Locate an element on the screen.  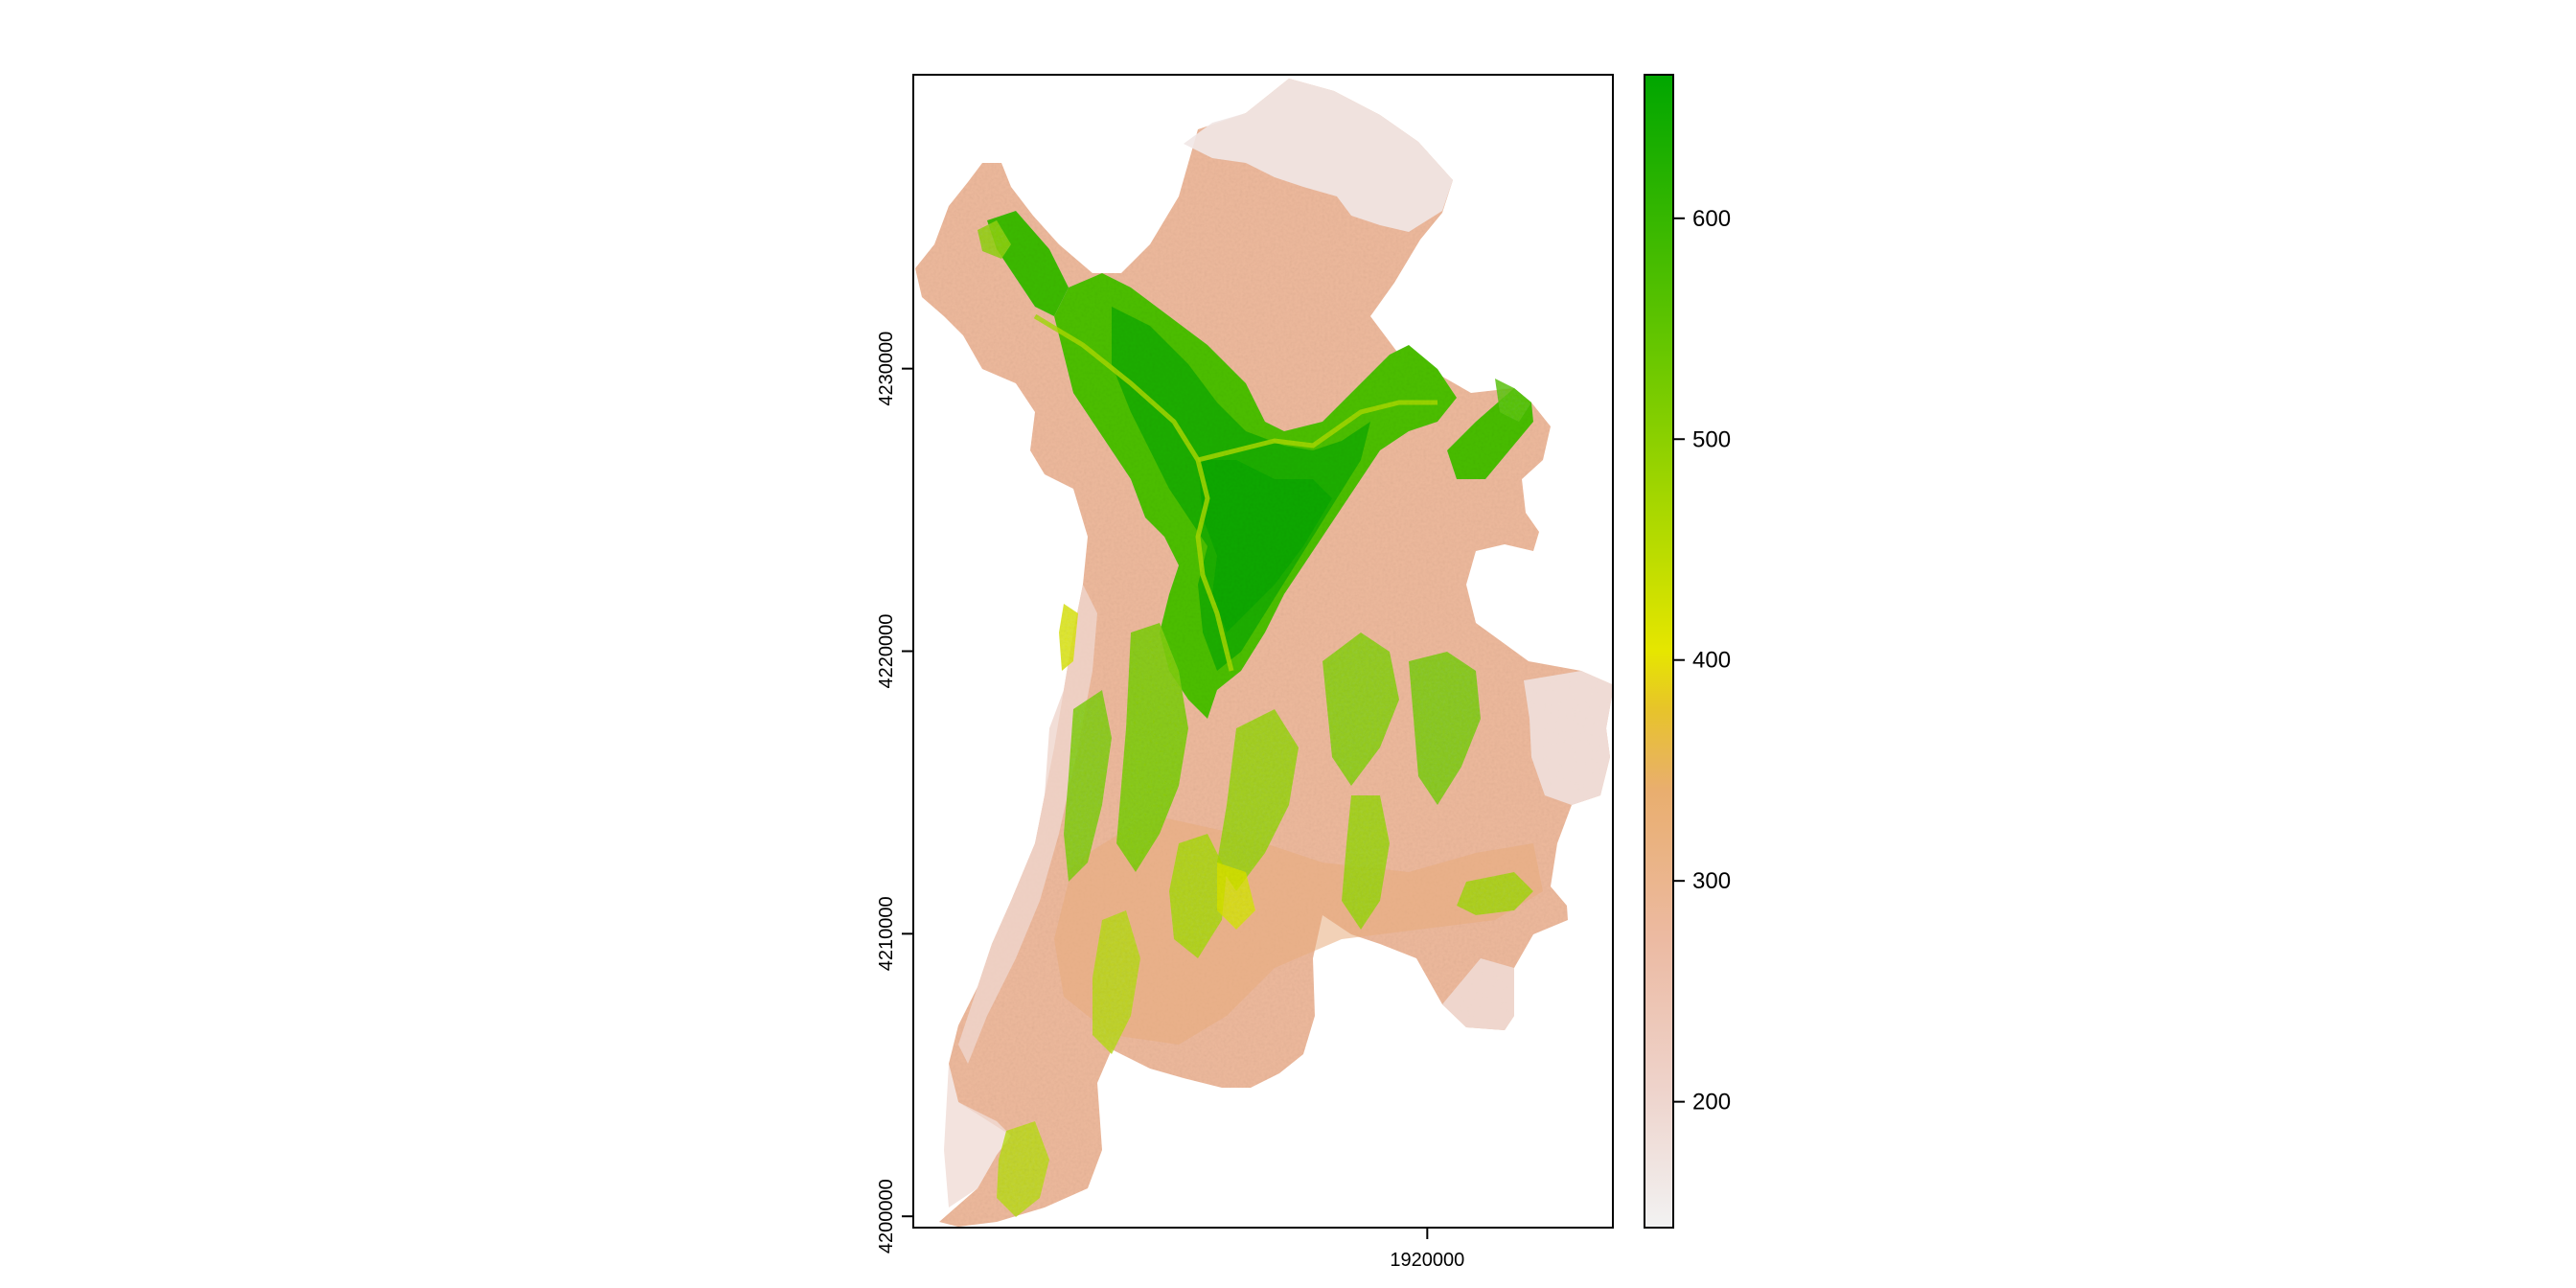
y-tick-label: 4200000 is located at coordinates (886, 1216).